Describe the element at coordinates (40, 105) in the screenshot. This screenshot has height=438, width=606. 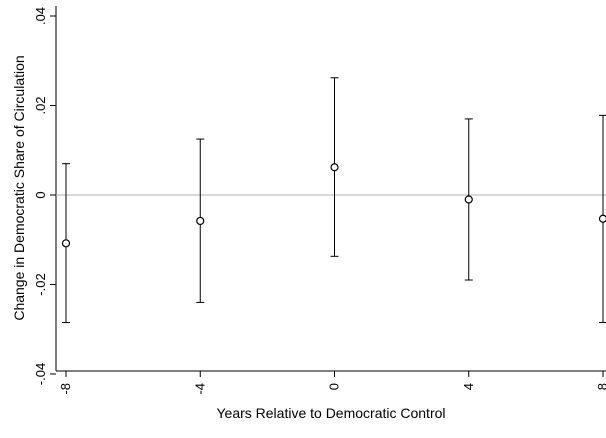
I see `y-tick-label: .02` at that location.